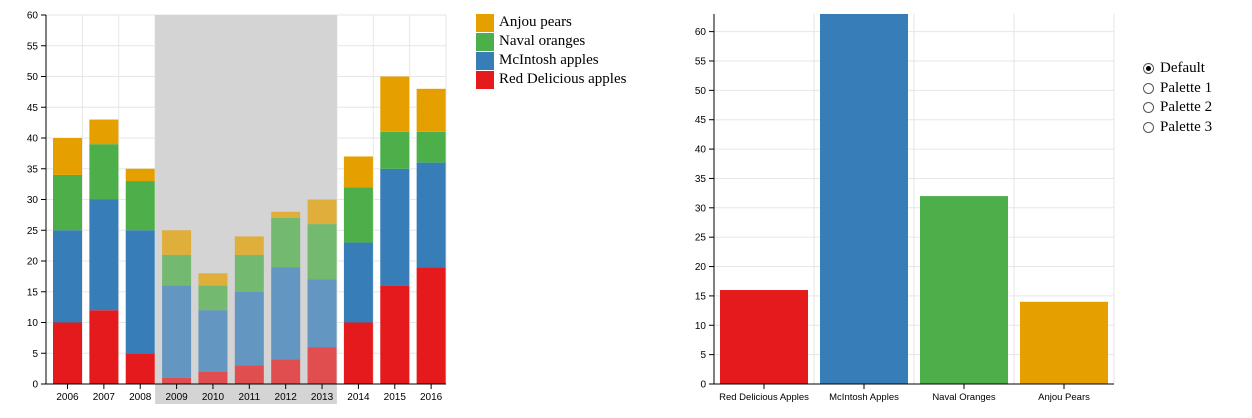 The width and height of the screenshot is (1252, 418). What do you see at coordinates (701, 61) in the screenshot?
I see `y-tick-label: 55` at bounding box center [701, 61].